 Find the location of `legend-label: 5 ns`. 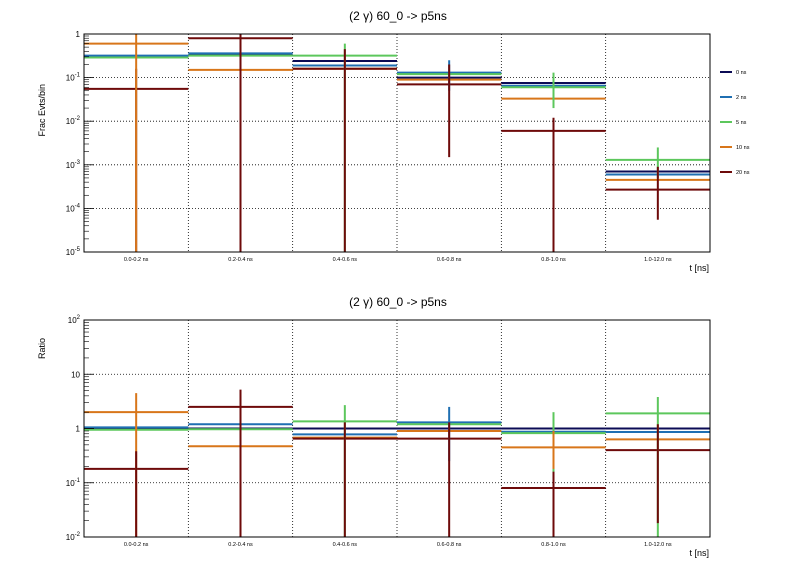

legend-label: 5 ns is located at coordinates (741, 123).